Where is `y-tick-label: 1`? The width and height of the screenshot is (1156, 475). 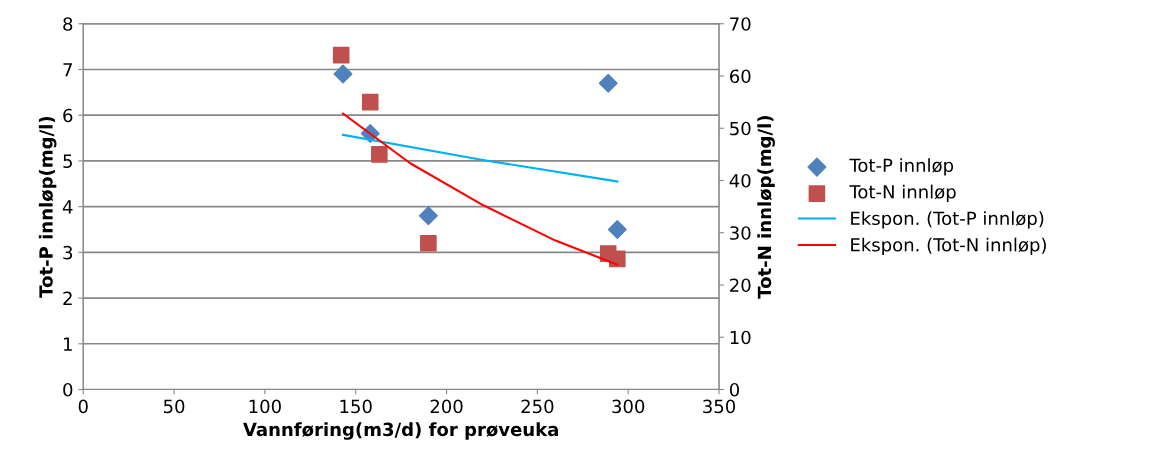 y-tick-label: 1 is located at coordinates (68, 344).